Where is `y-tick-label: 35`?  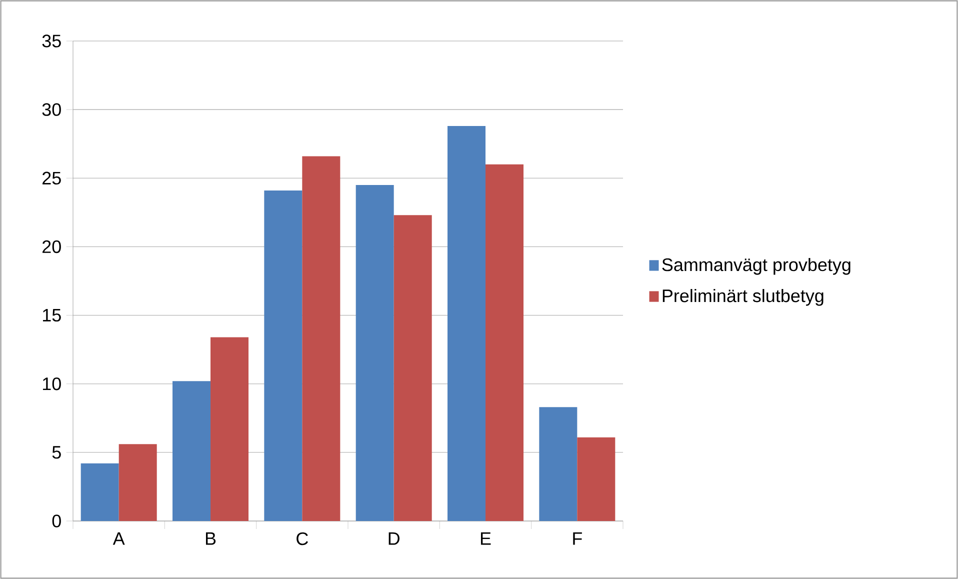 y-tick-label: 35 is located at coordinates (51, 41).